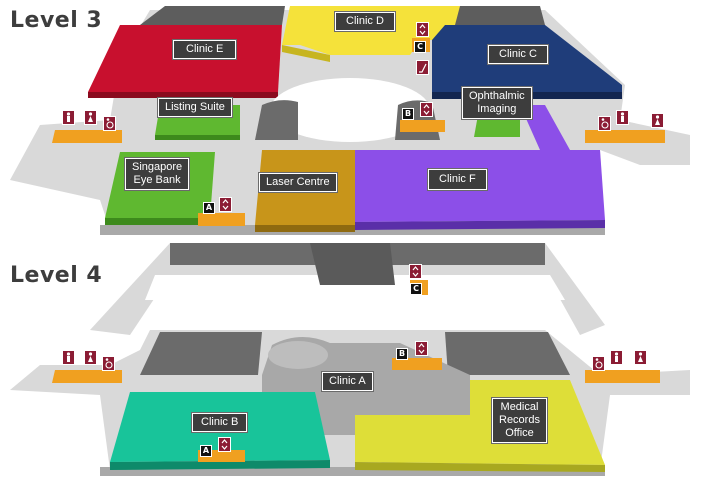 The image size is (711, 484). I want to click on dark-block-top-left, so click(212, 15).